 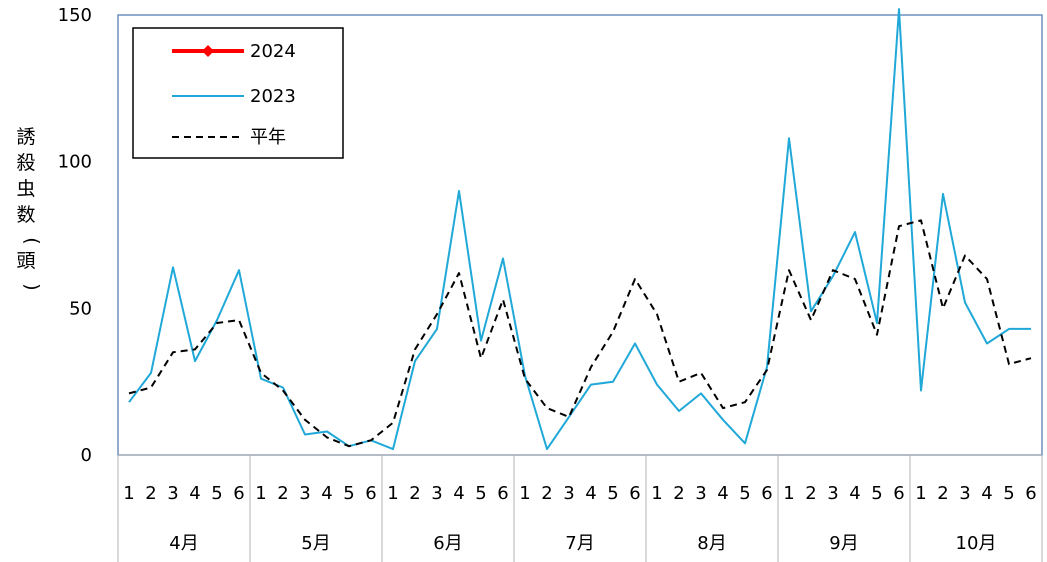 What do you see at coordinates (268, 137) in the screenshot?
I see `legend-label-average: 平年` at bounding box center [268, 137].